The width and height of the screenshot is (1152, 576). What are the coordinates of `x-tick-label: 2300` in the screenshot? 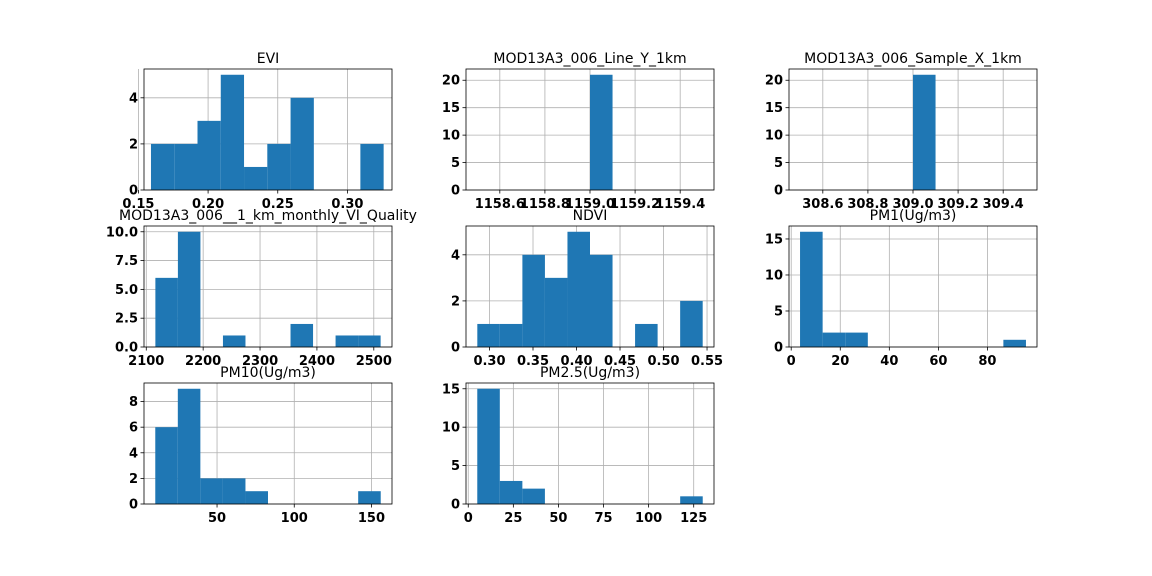 It's located at (260, 361).